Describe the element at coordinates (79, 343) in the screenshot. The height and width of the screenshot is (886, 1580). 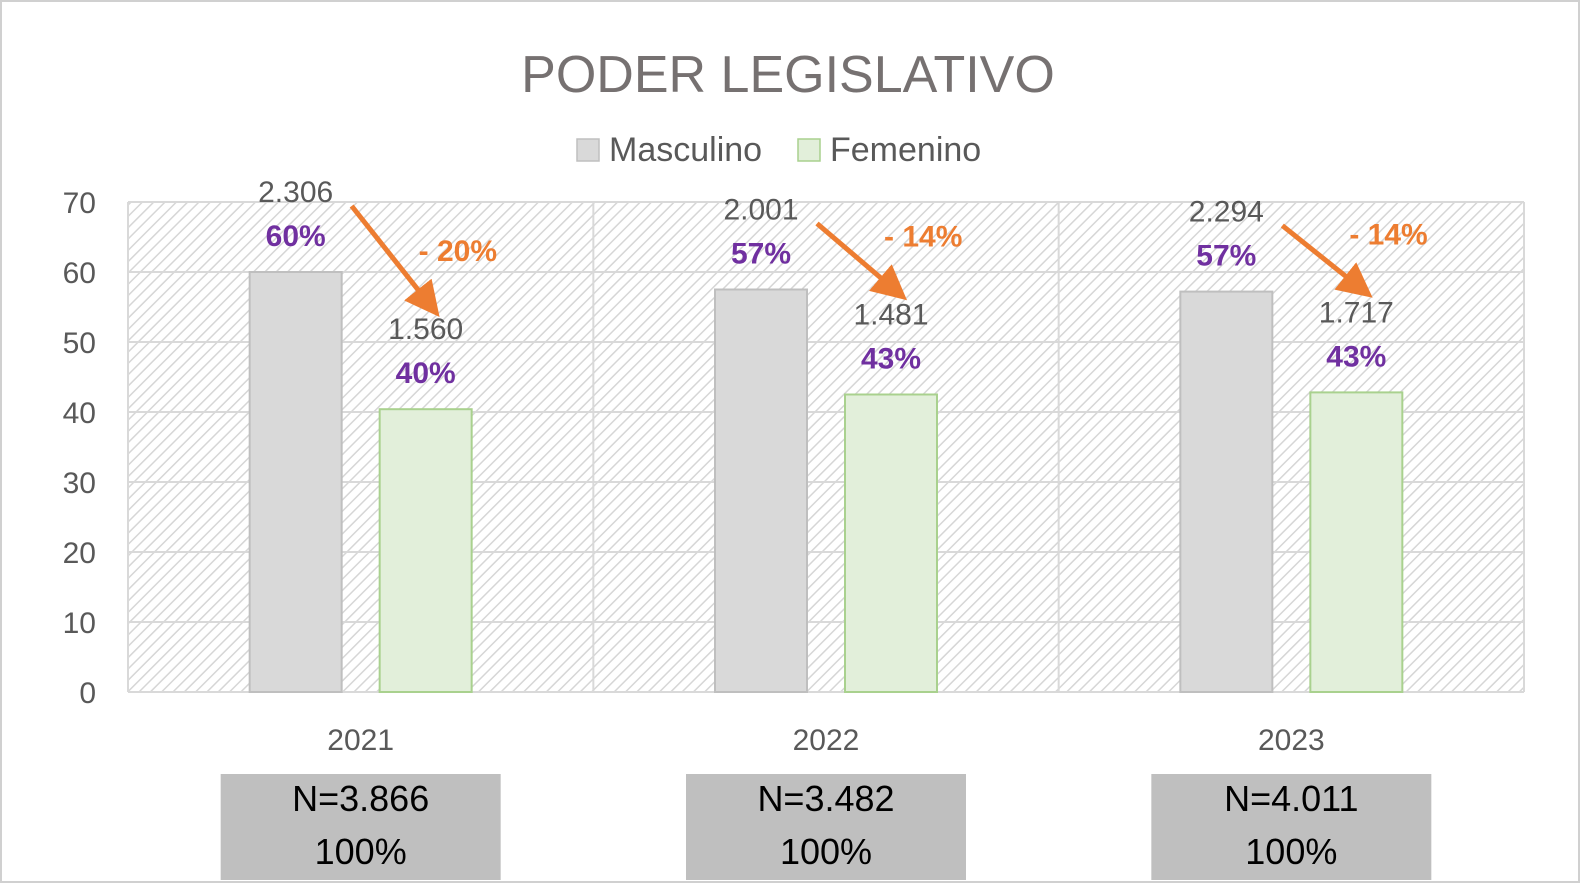
I see `y-tick-label: 50` at that location.